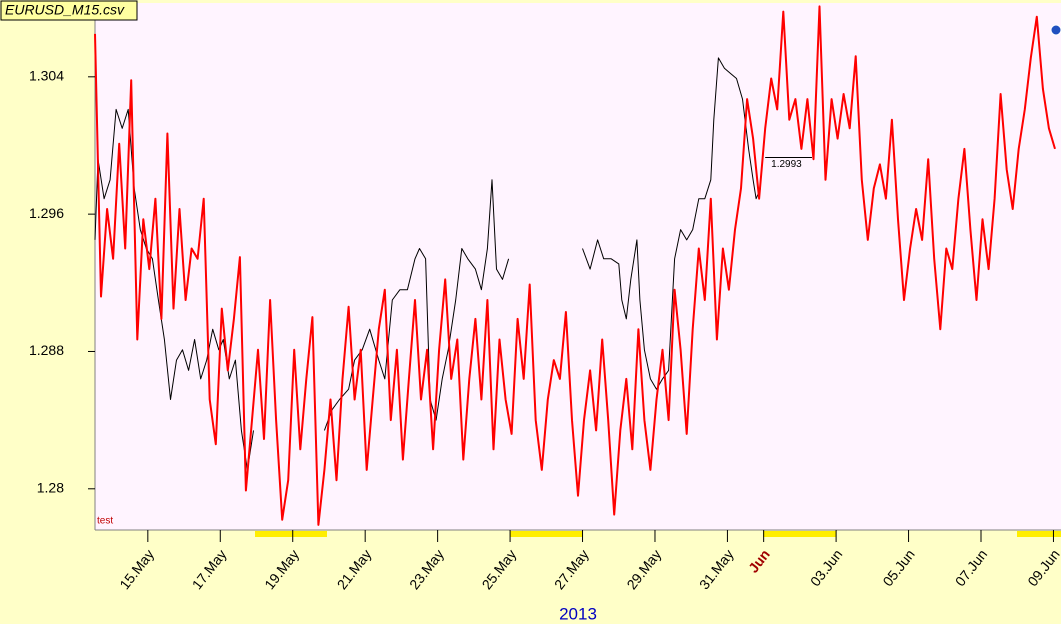 This screenshot has height=624, width=1061. Describe the element at coordinates (46, 76) in the screenshot. I see `y-tick-label: 1.304` at that location.